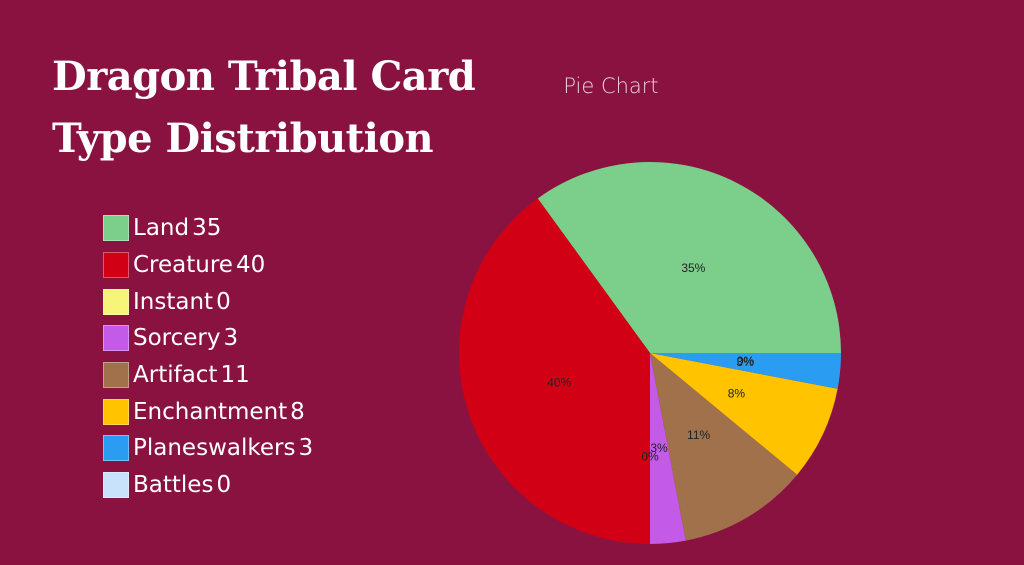 The width and height of the screenshot is (1024, 565). I want to click on pie-slice-sorcery, so click(668, 448).